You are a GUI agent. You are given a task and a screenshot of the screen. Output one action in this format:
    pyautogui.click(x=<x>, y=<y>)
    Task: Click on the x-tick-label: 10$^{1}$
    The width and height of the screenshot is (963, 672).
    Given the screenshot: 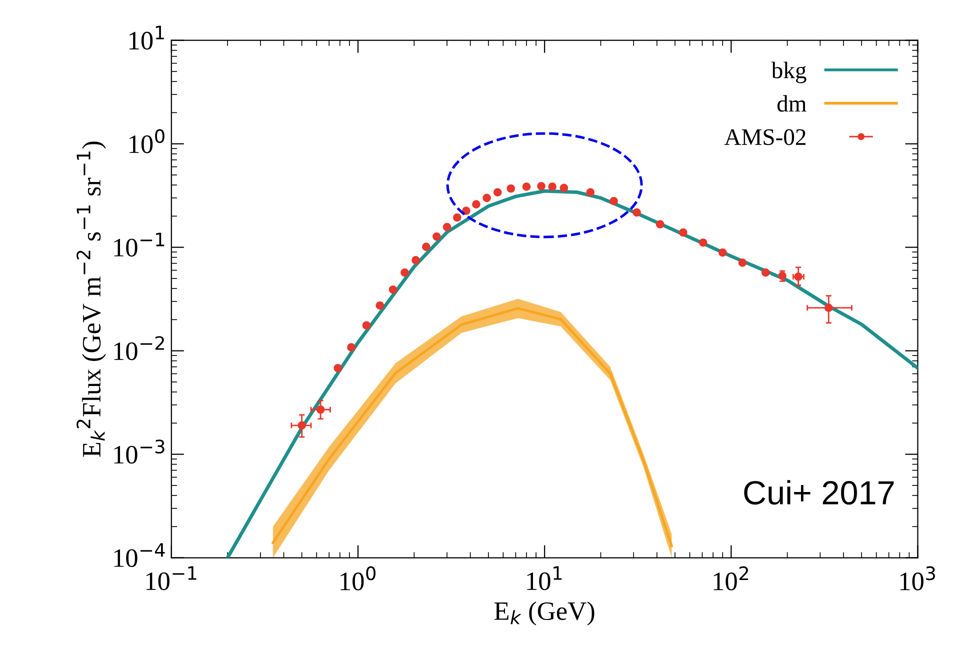 What is the action you would take?
    pyautogui.click(x=544, y=578)
    